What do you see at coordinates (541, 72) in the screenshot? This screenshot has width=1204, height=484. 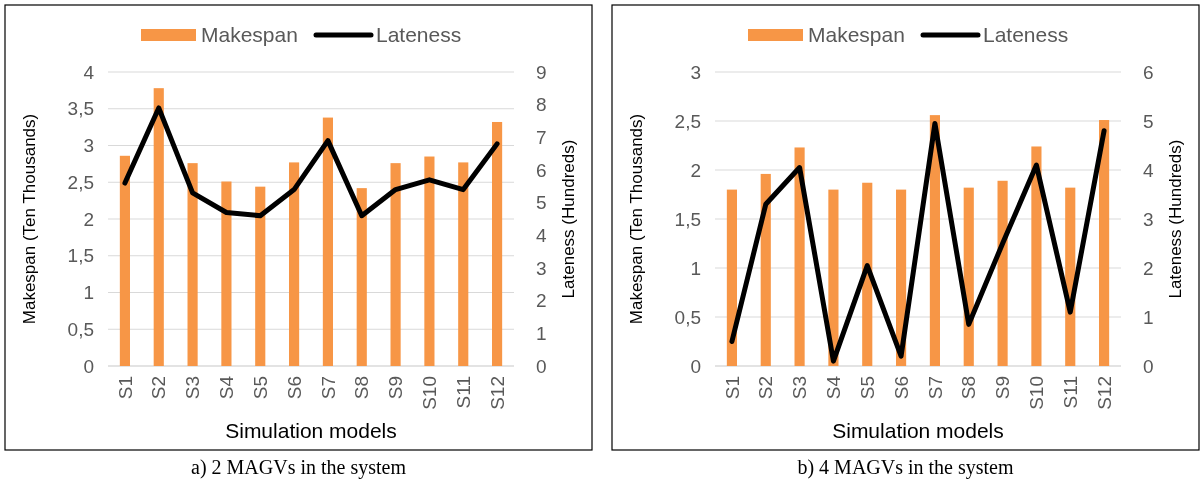 I see `y2-tick-label: 9` at bounding box center [541, 72].